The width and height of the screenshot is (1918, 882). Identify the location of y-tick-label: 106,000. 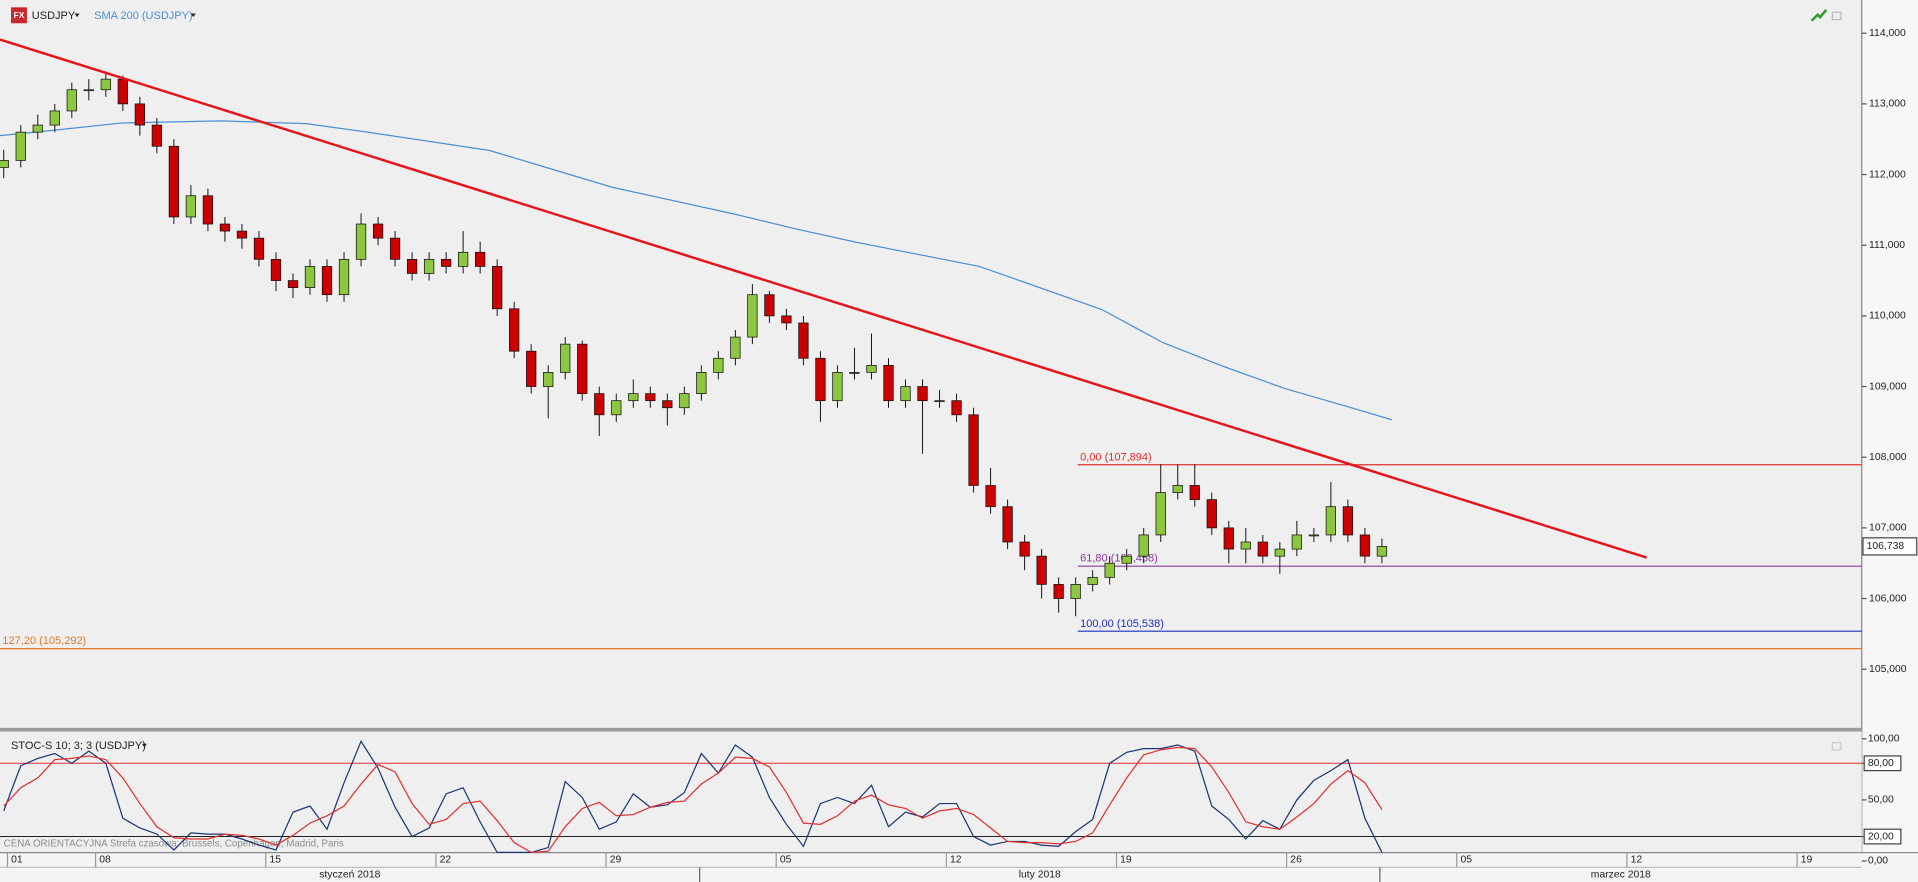
(1888, 598).